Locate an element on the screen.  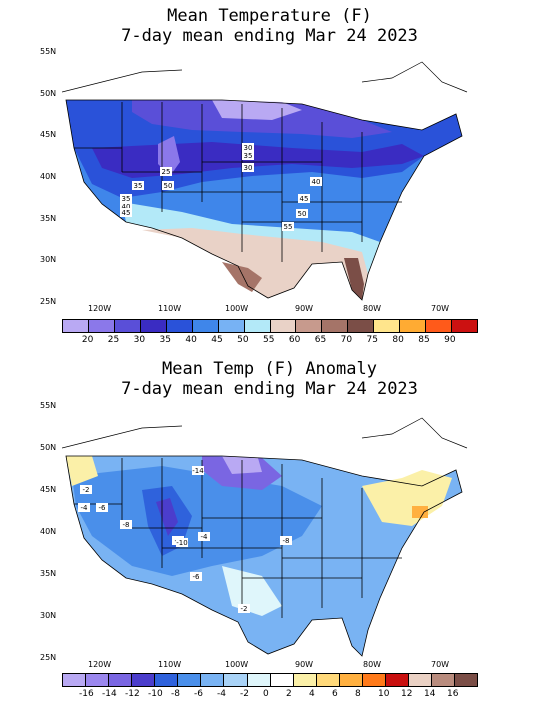
top-contour-label: 30 is located at coordinates (248, 168).